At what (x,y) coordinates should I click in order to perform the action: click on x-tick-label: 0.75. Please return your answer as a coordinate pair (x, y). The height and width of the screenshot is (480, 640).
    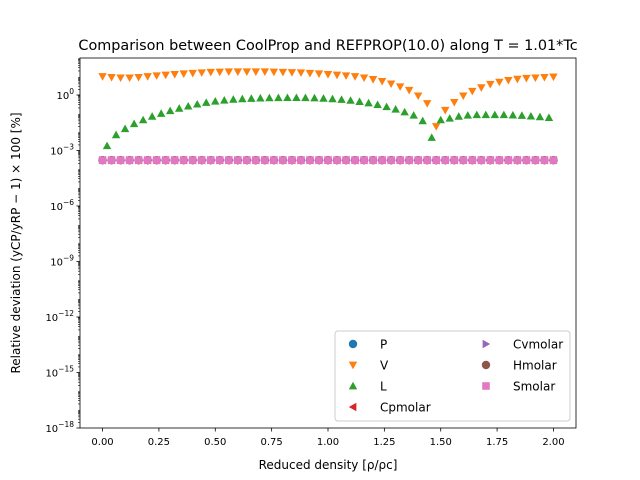
    Looking at the image, I should click on (272, 442).